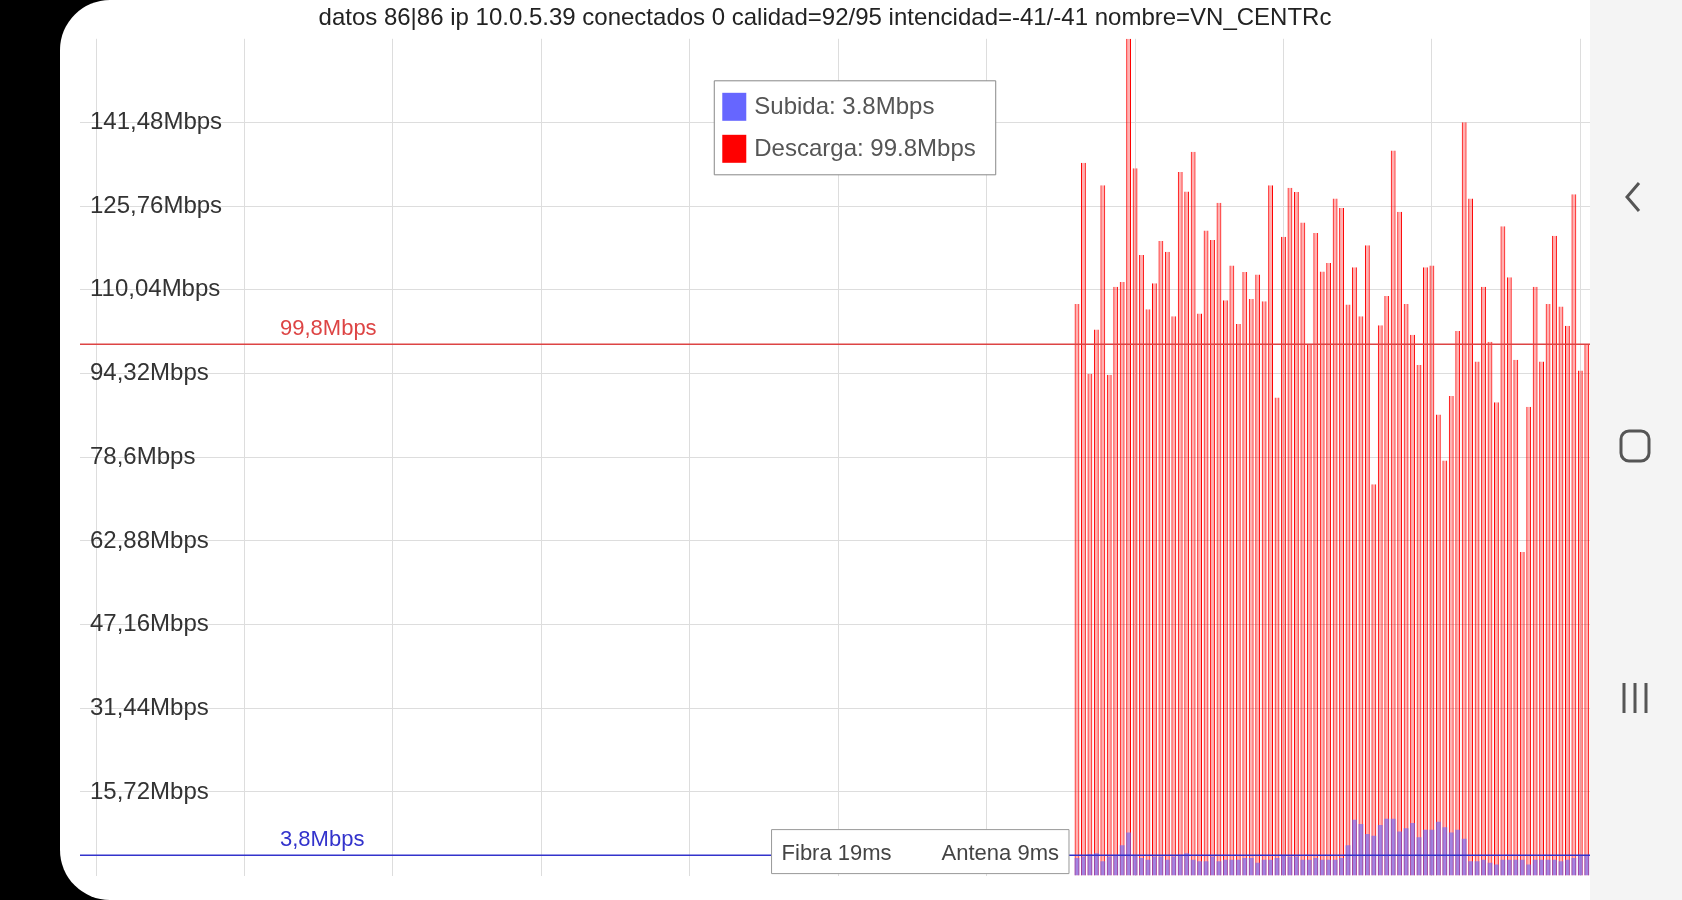  I want to click on y-tick-label: 47,16Mbps, so click(149, 623).